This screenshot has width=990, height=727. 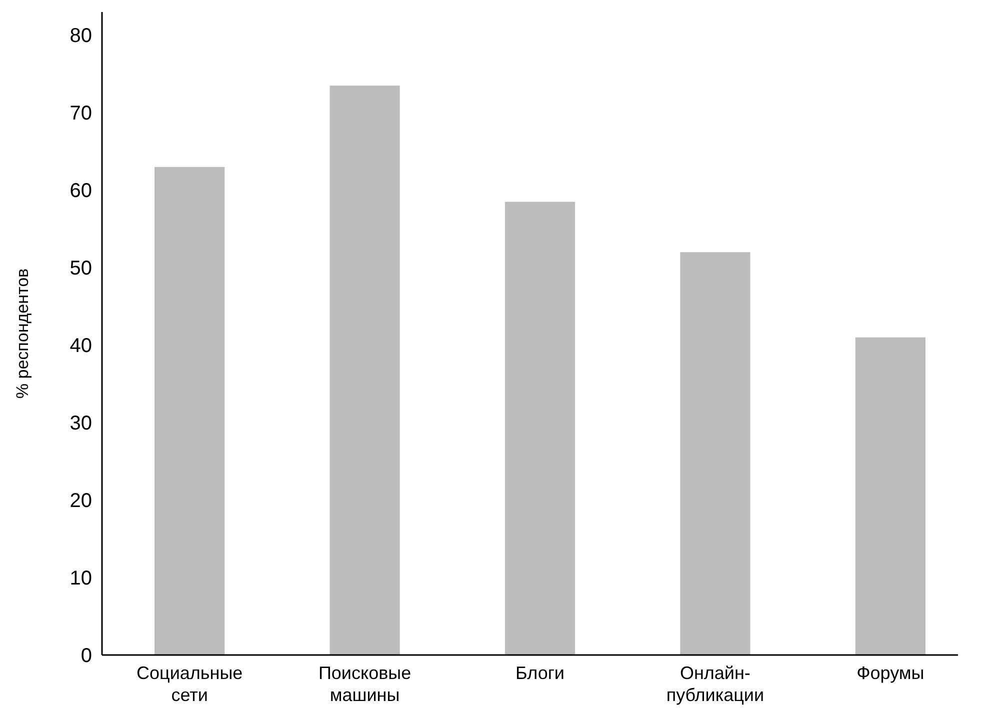 I want to click on y-tick-label: 50, so click(x=81, y=269).